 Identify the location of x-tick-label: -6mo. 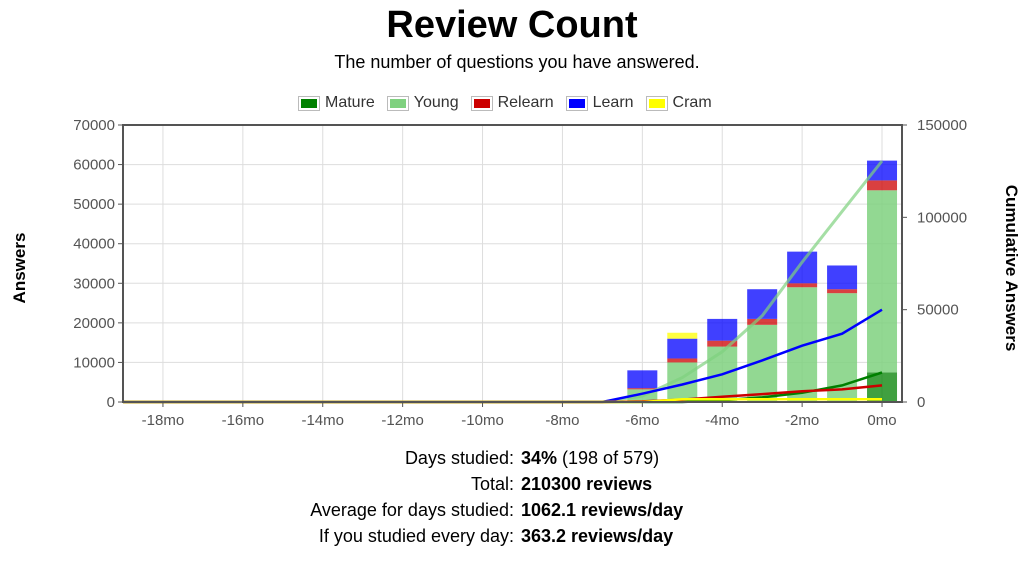
(642, 420).